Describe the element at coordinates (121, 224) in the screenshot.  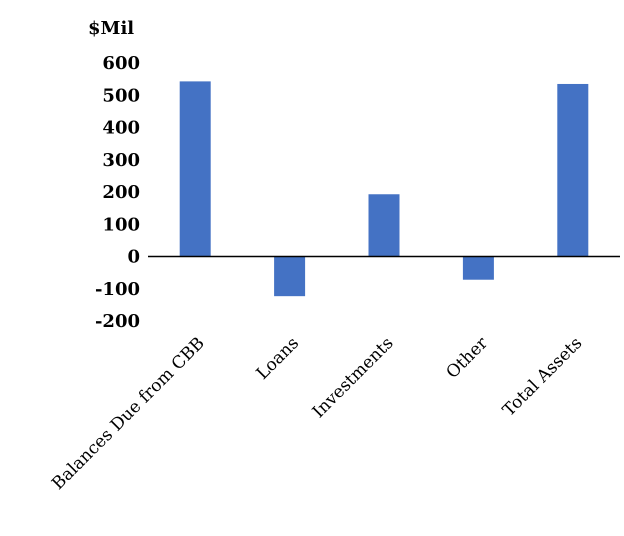
I see `y-tick-label: 100` at that location.